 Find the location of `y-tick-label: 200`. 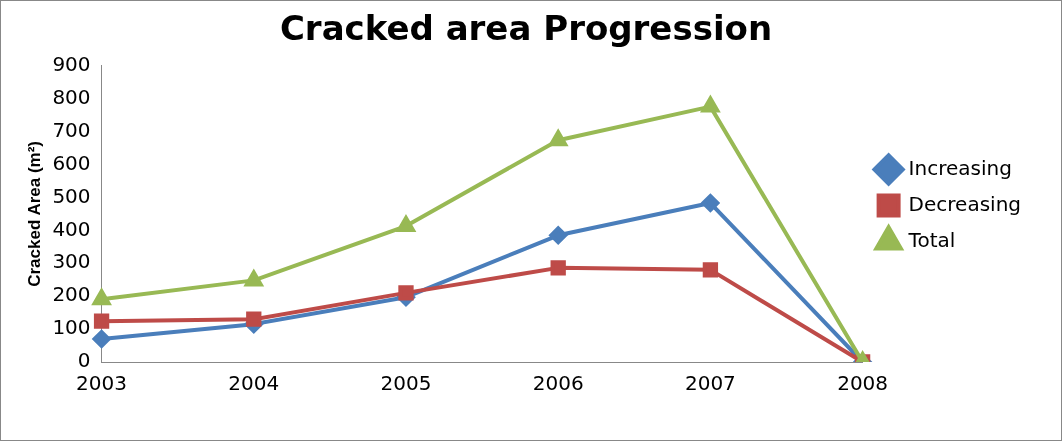

y-tick-label: 200 is located at coordinates (71, 294).